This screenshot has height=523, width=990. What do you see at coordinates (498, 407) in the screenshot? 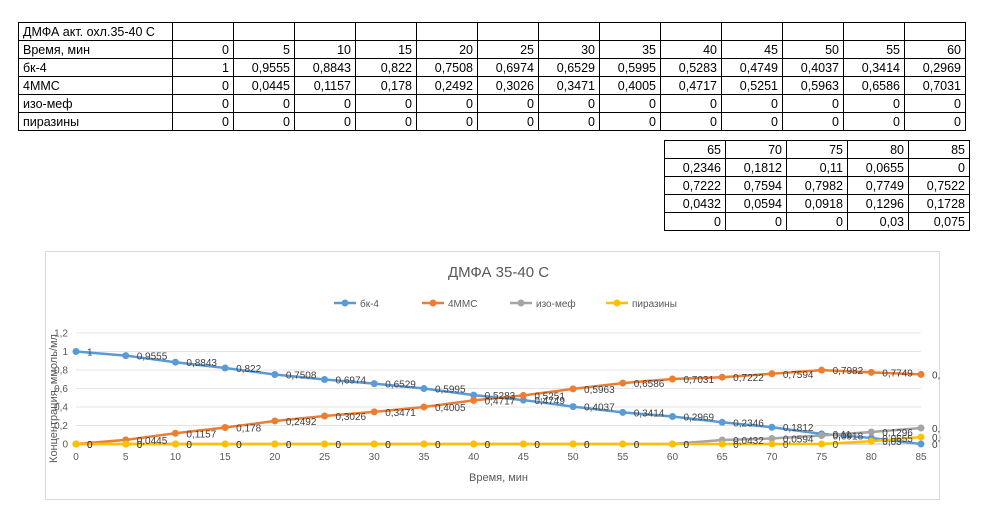
I see `series-line` at bounding box center [498, 407].